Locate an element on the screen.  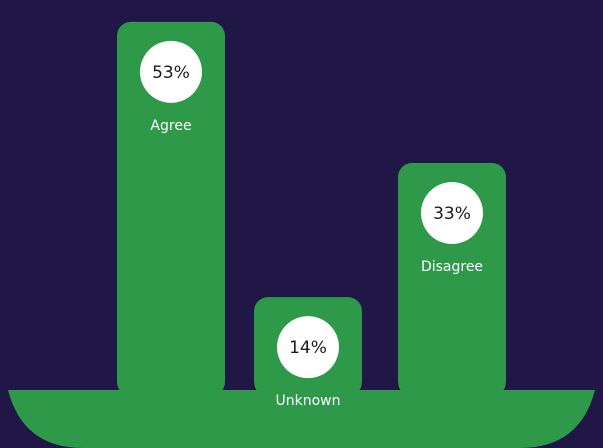
value-bubble-disagree is located at coordinates (452, 213).